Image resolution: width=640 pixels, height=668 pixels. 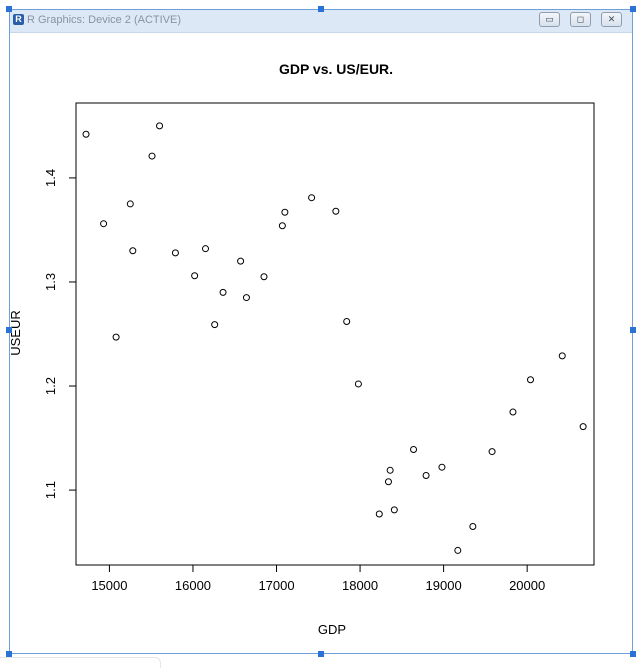 I want to click on r-logo-icon: R, so click(x=18, y=19).